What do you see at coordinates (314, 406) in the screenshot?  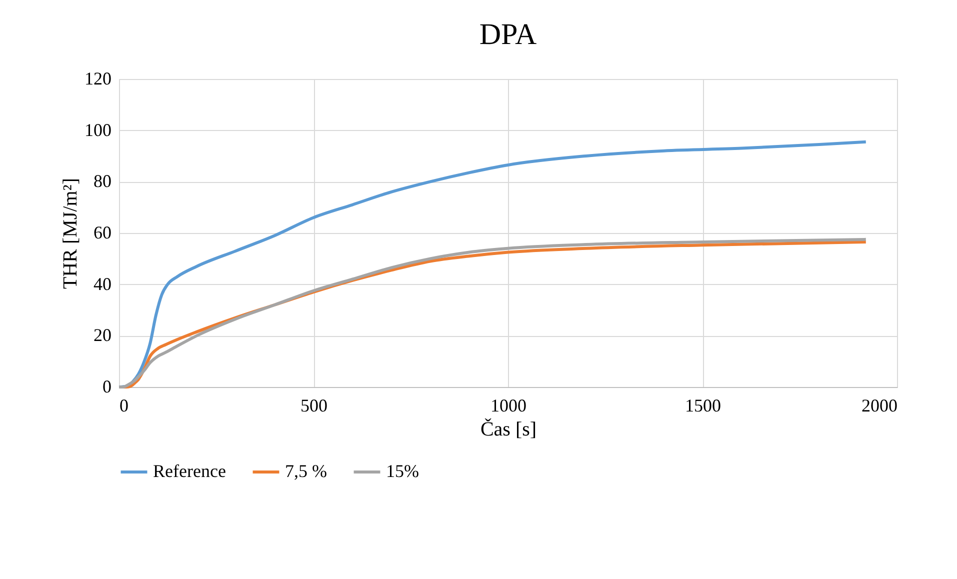 I see `x-tick-label: 500` at bounding box center [314, 406].